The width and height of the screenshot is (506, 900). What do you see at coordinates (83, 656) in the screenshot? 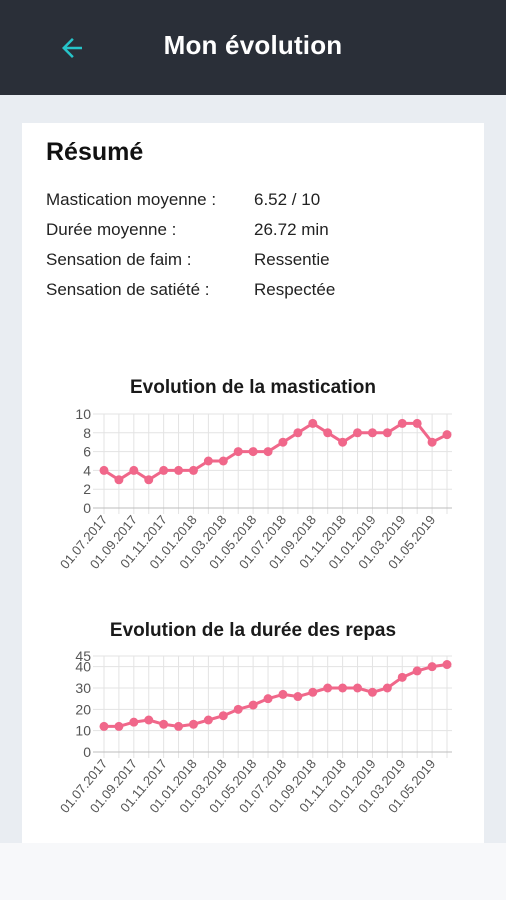
I see `y-tick-label: 45` at bounding box center [83, 656].